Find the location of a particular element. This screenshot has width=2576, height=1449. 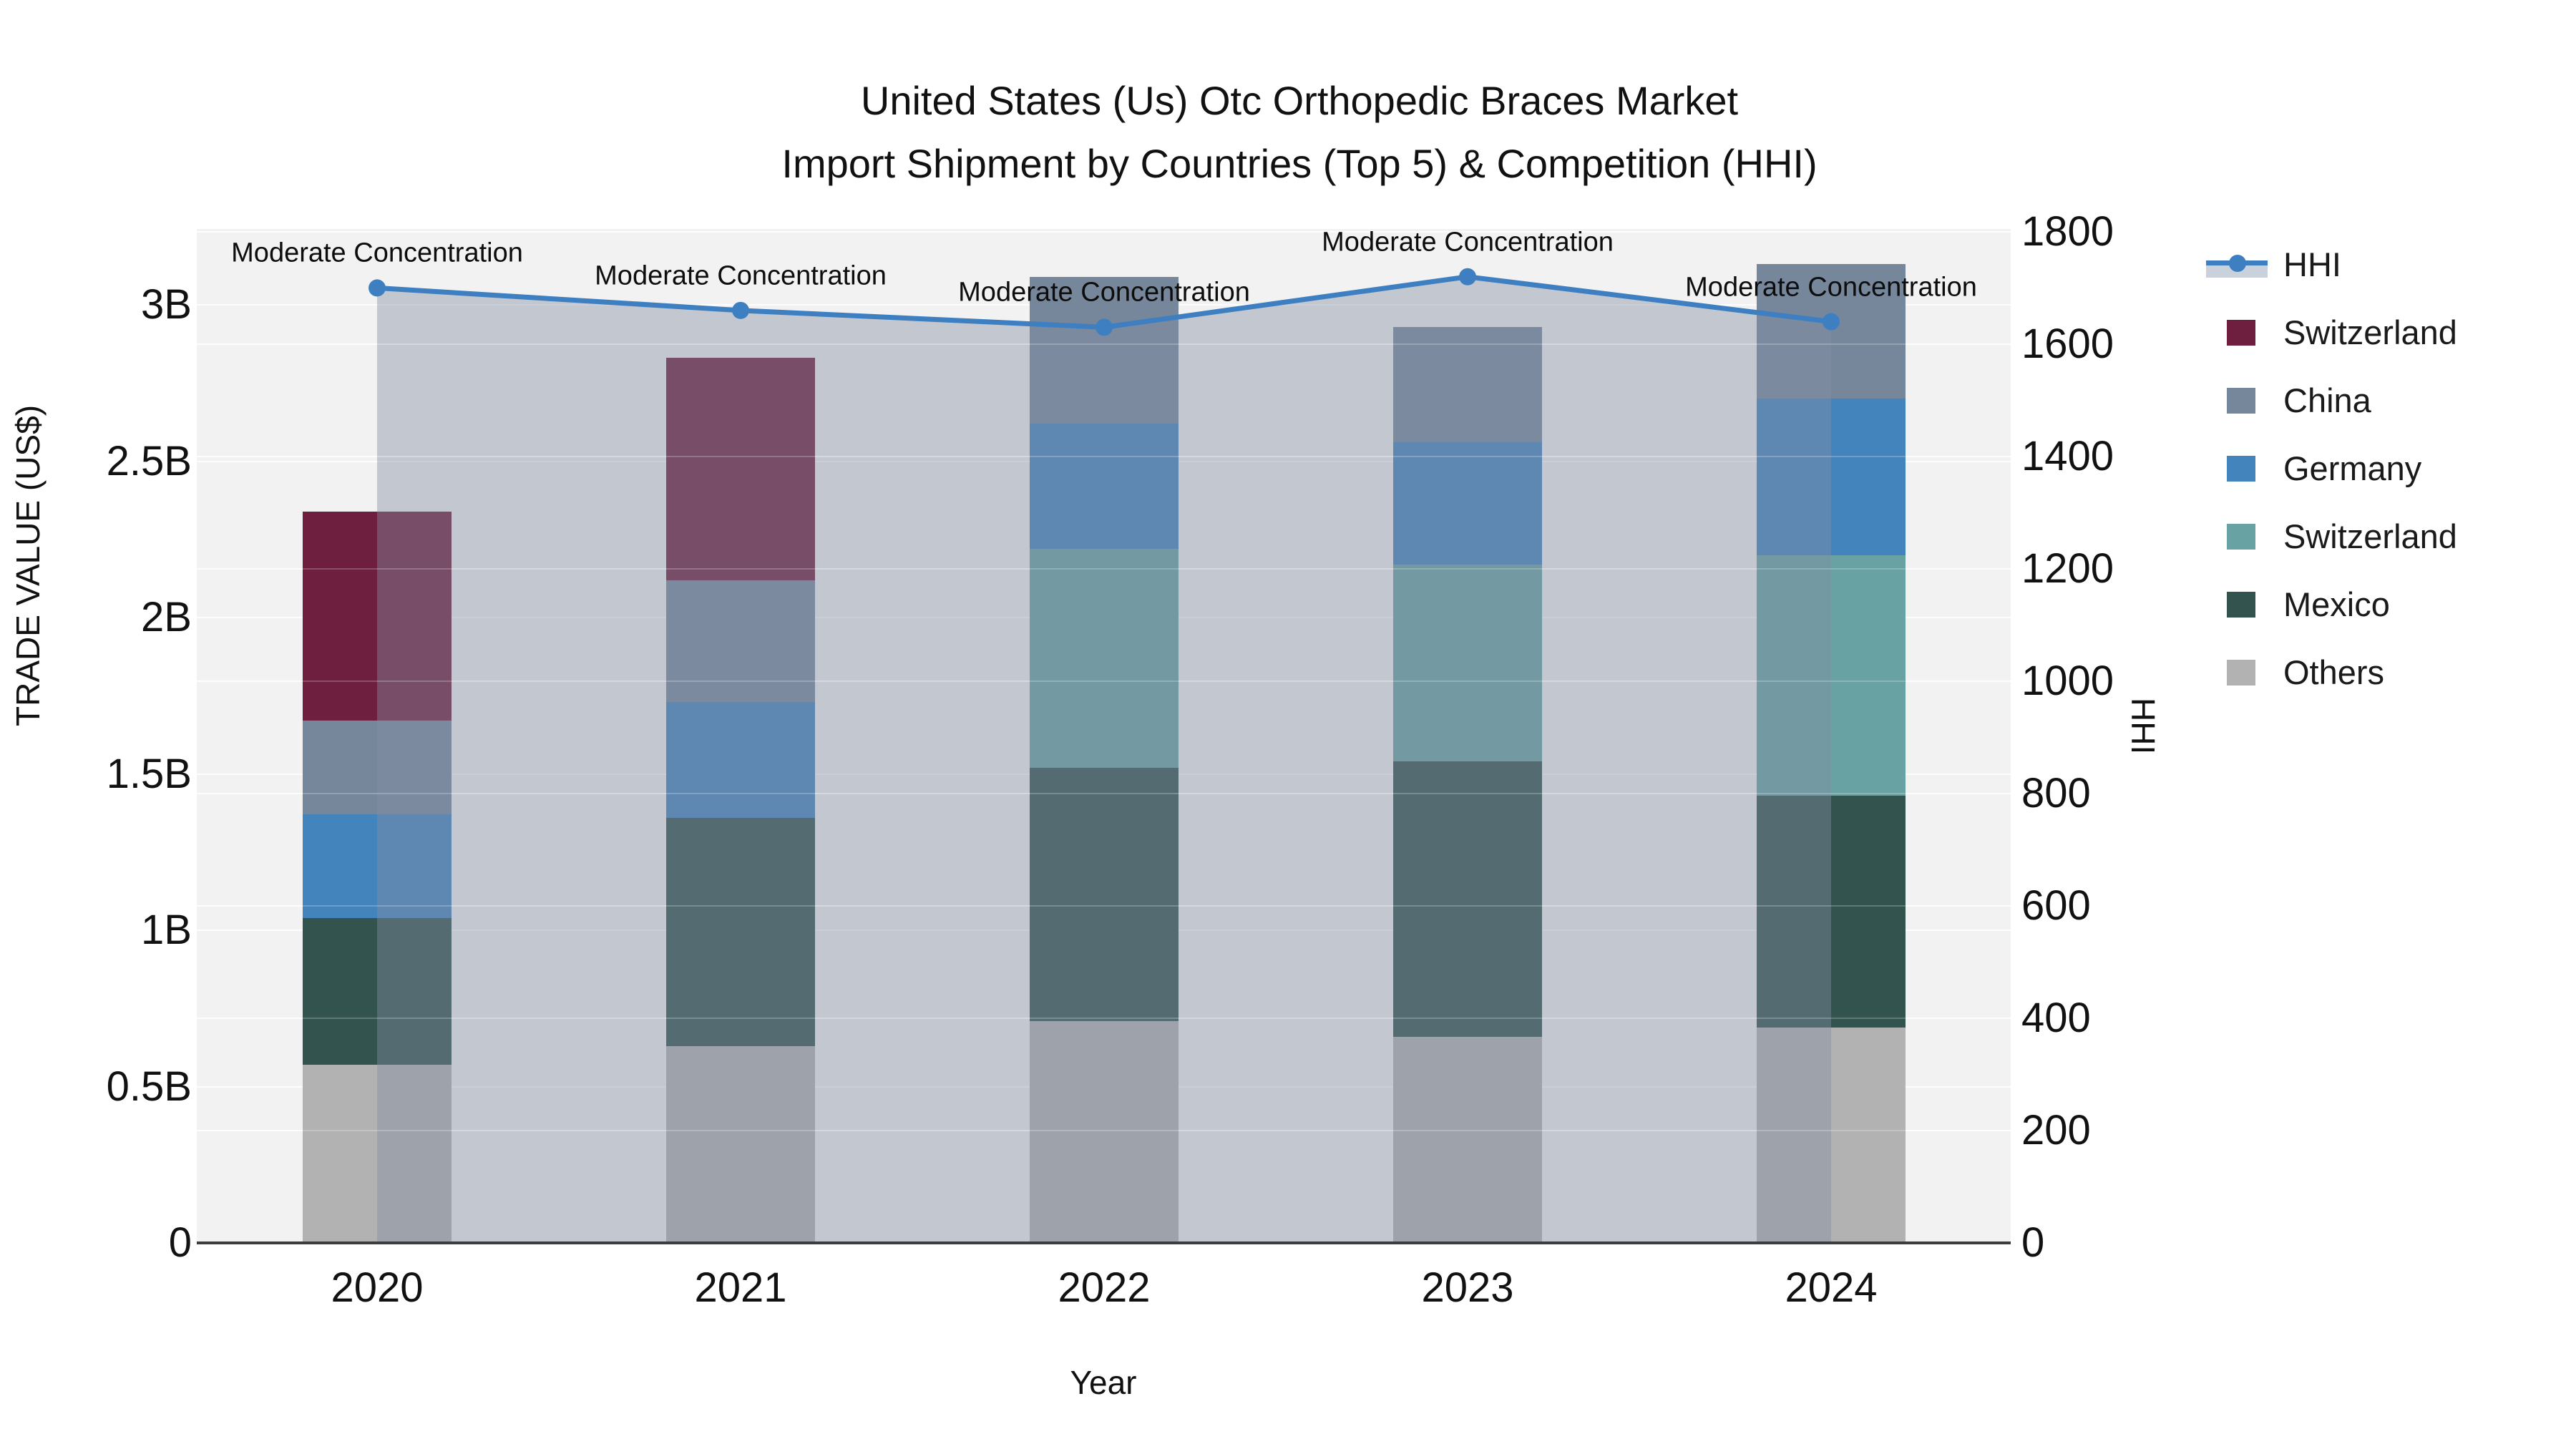

bar-segment-mexico-2022 is located at coordinates (1104, 894).